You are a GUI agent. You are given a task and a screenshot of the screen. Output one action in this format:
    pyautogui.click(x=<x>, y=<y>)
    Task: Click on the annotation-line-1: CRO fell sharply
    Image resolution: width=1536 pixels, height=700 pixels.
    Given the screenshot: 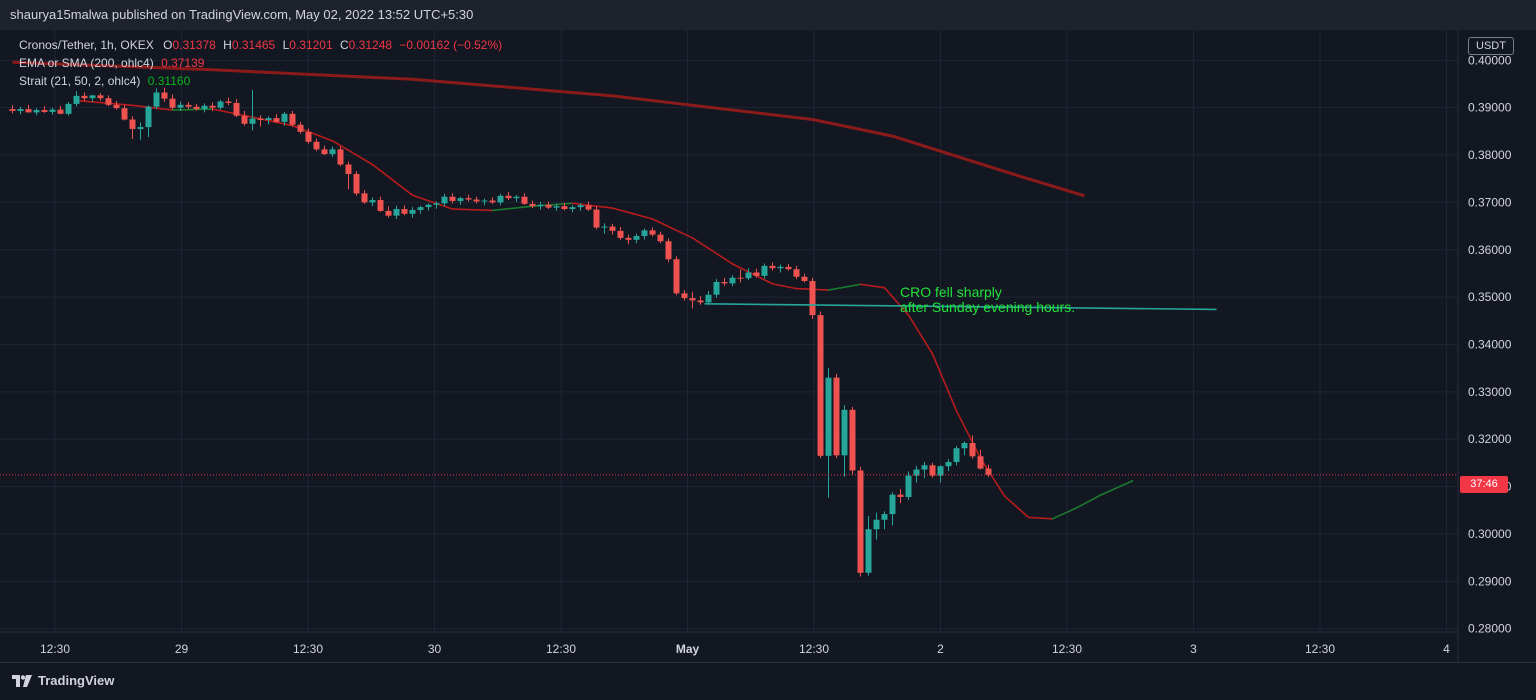 What is the action you would take?
    pyautogui.click(x=951, y=292)
    